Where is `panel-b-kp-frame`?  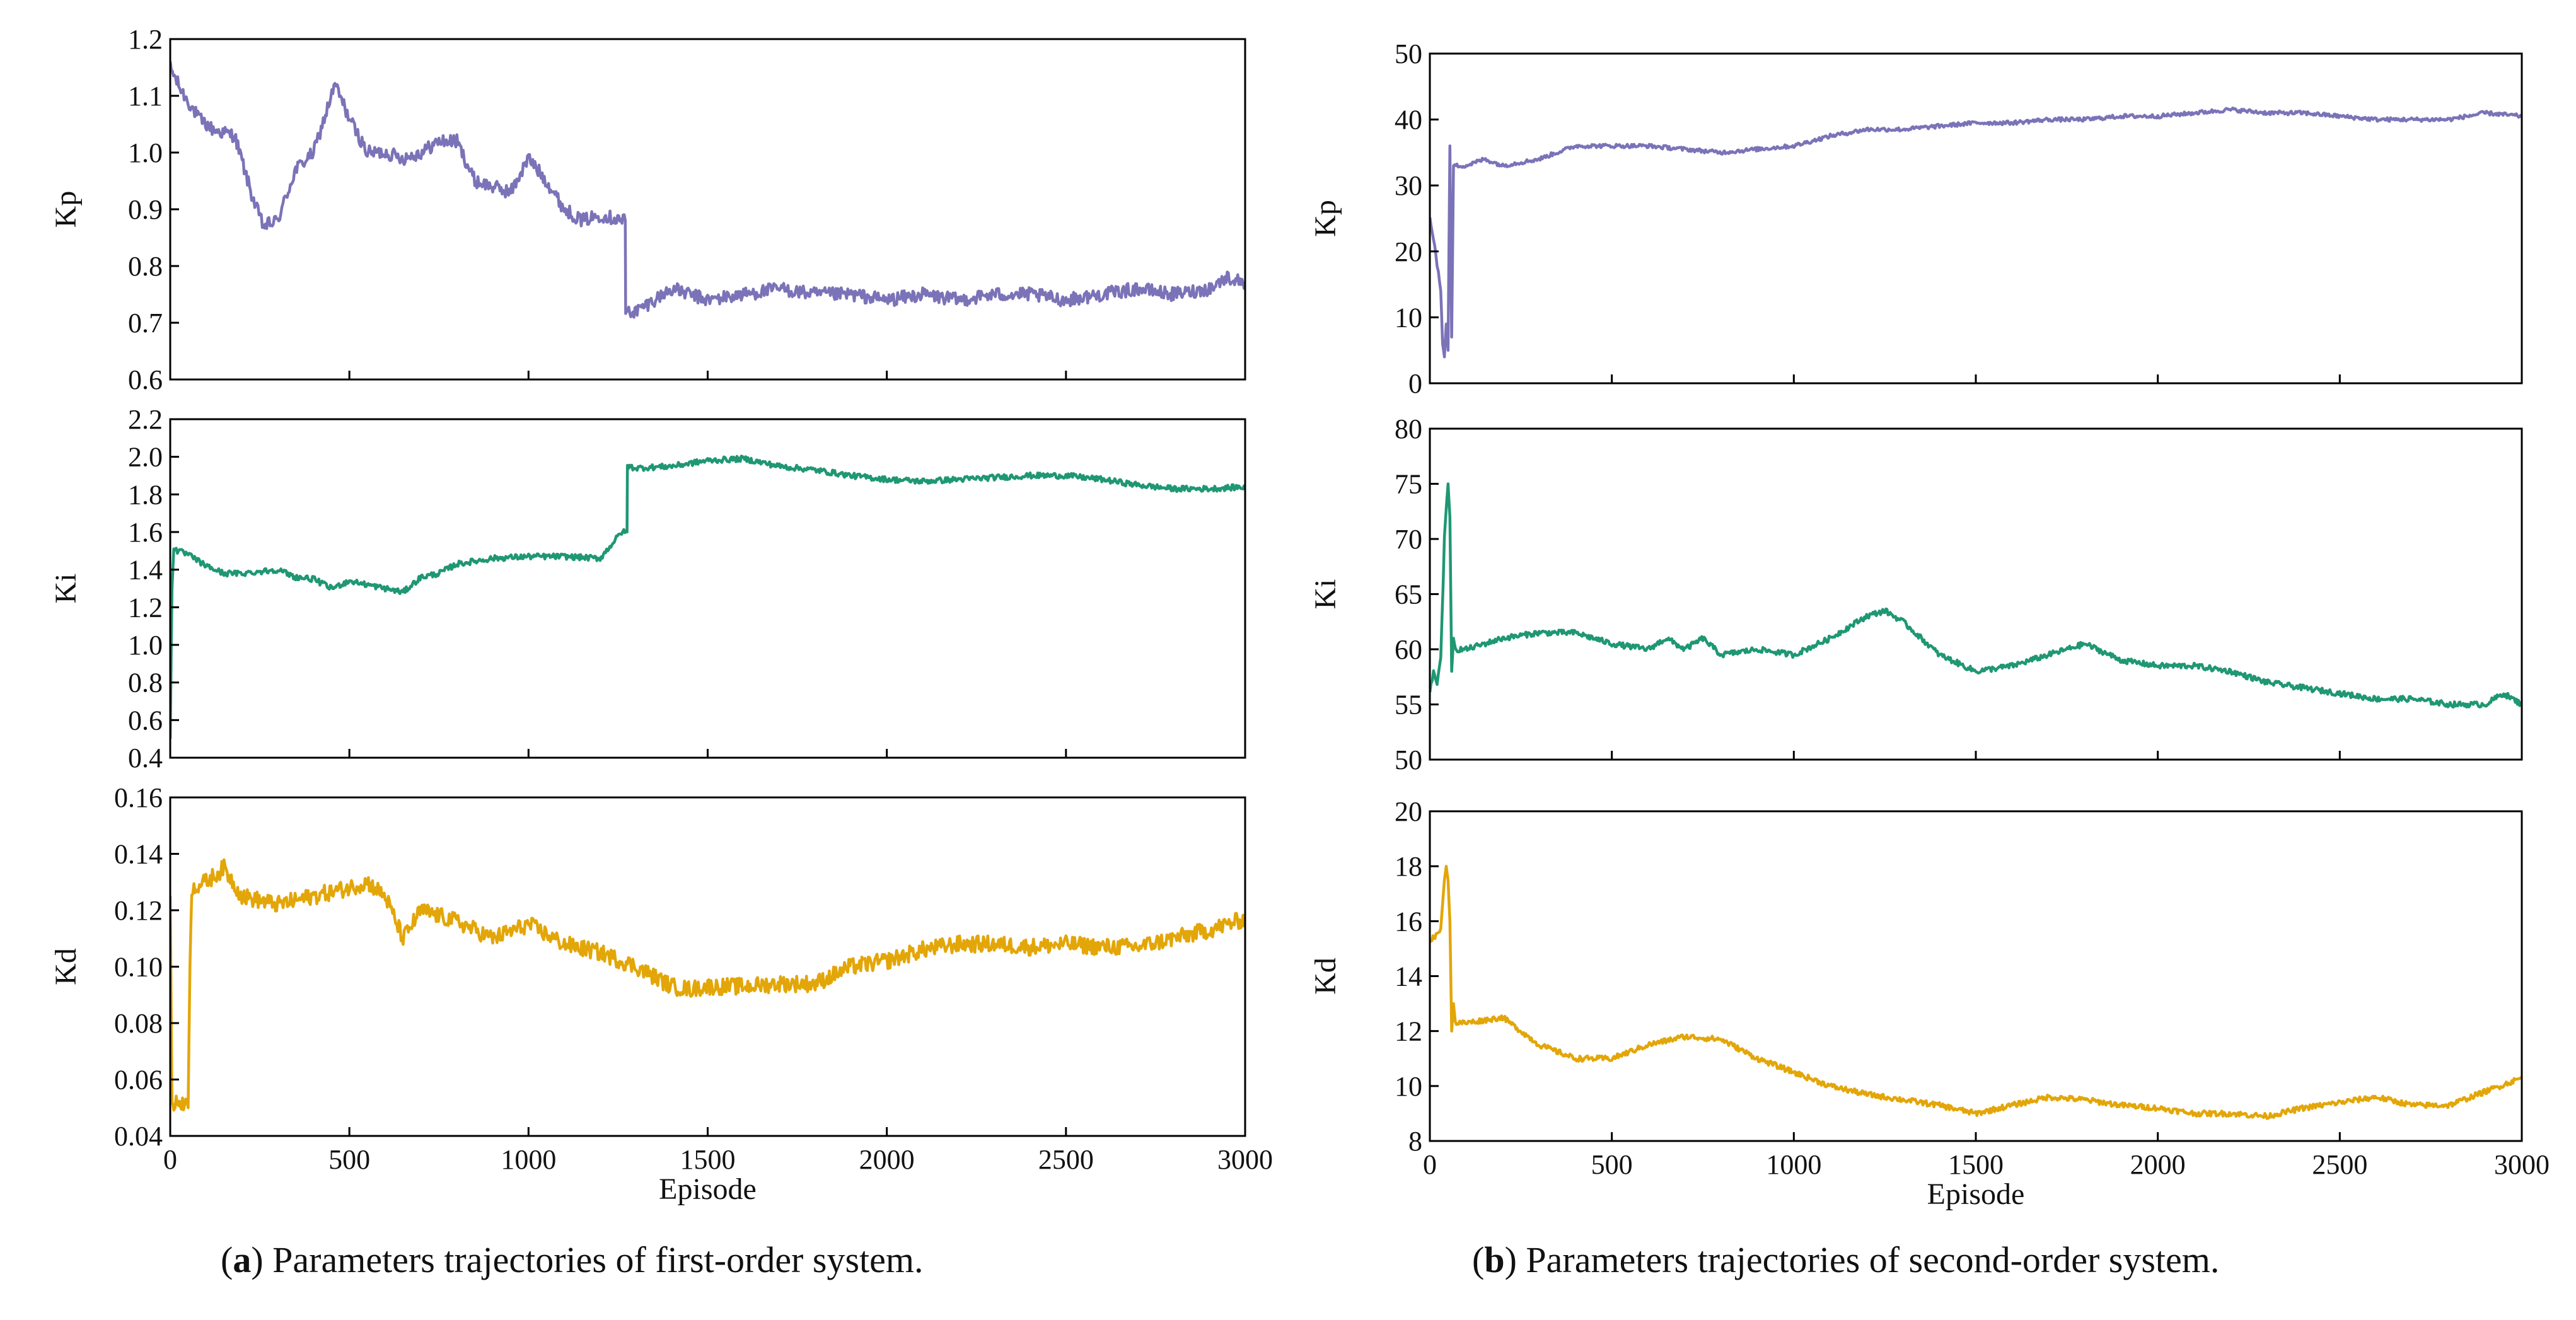
panel-b-kp-frame is located at coordinates (1976, 218).